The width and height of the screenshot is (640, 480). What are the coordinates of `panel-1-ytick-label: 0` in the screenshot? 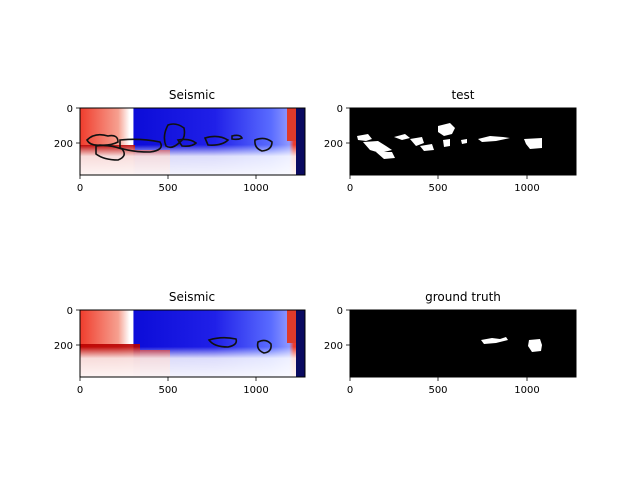 It's located at (70, 109).